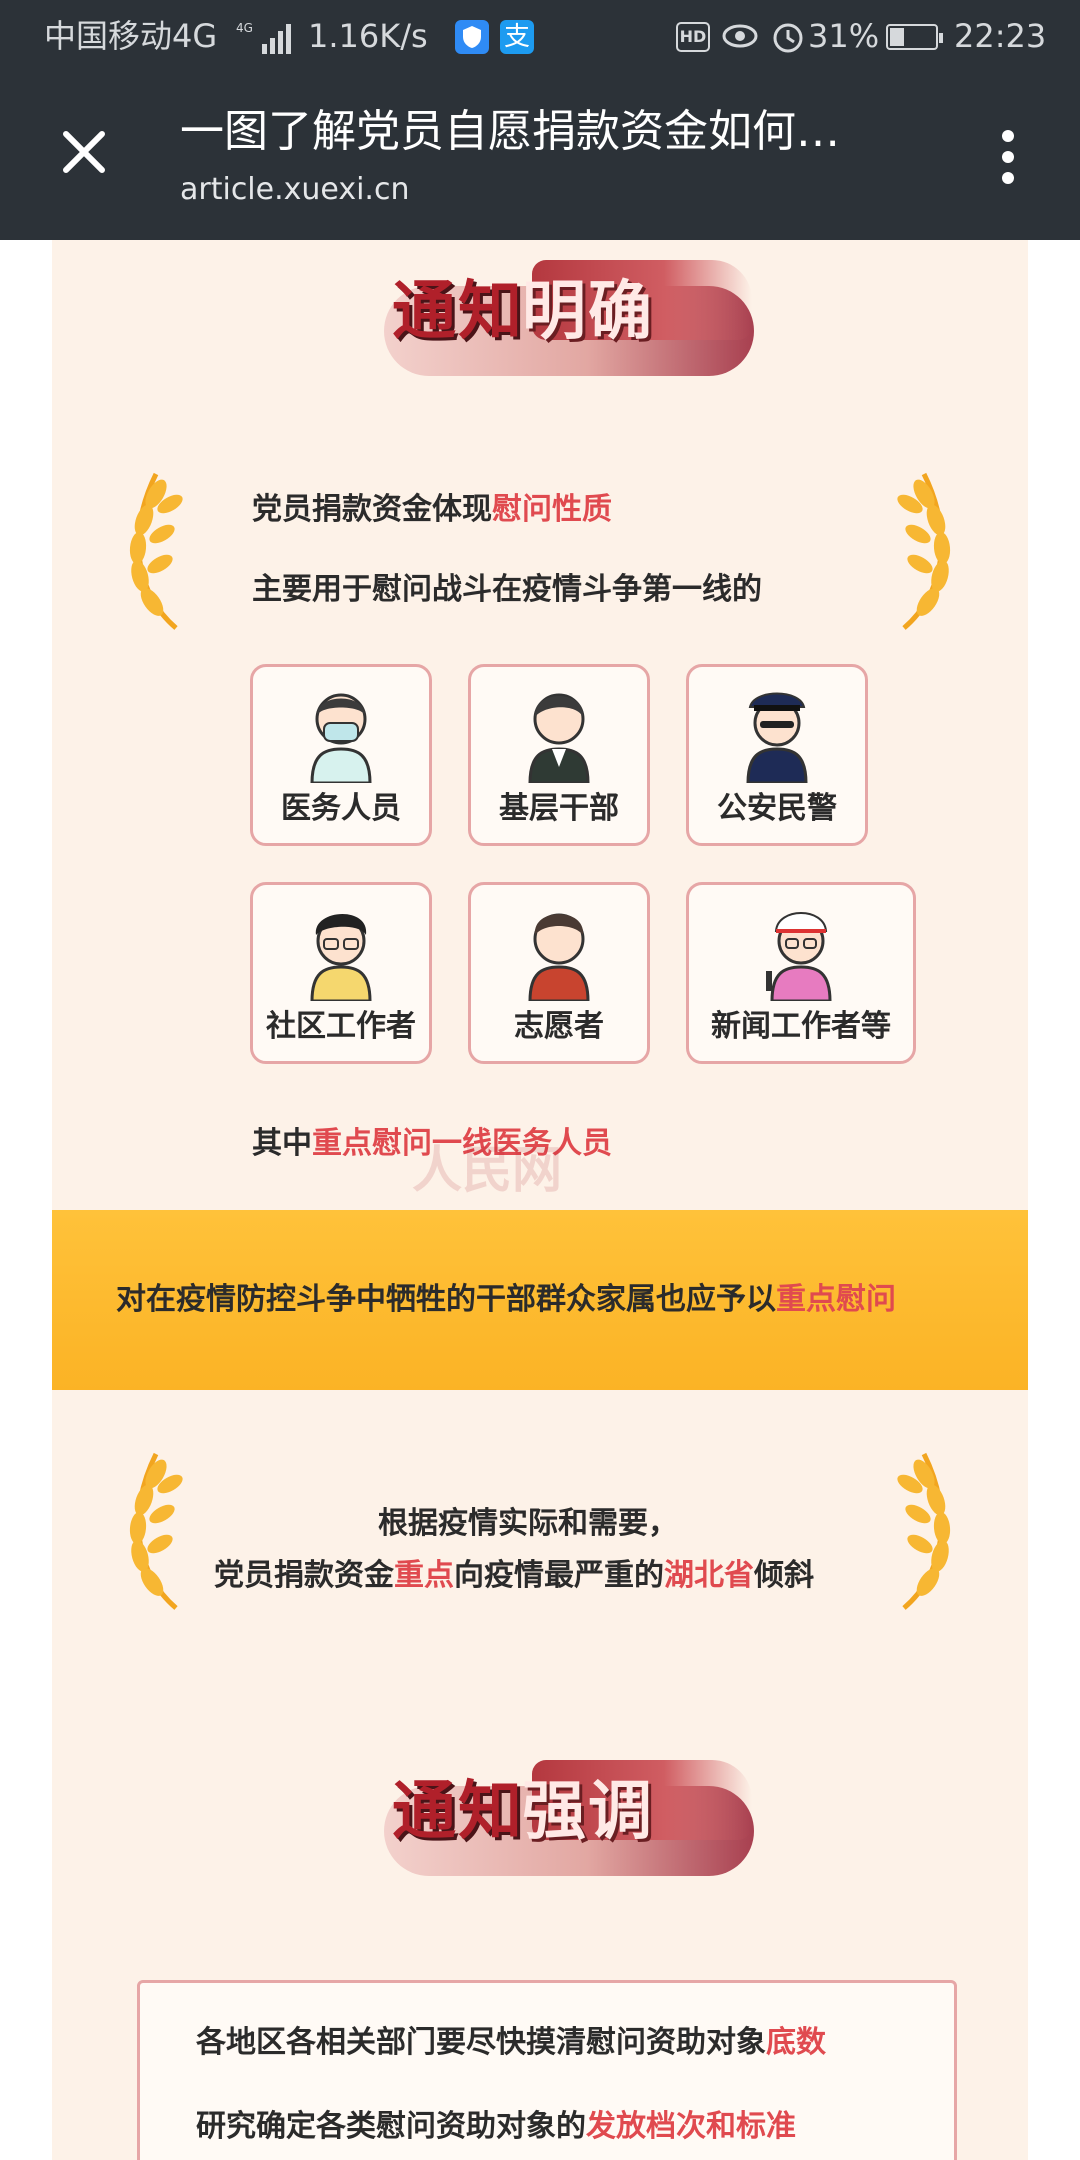  What do you see at coordinates (540, 37) in the screenshot?
I see `status-bar: 中国移动4G 4G 1.16K/s 支 HD 31% 22:23` at bounding box center [540, 37].